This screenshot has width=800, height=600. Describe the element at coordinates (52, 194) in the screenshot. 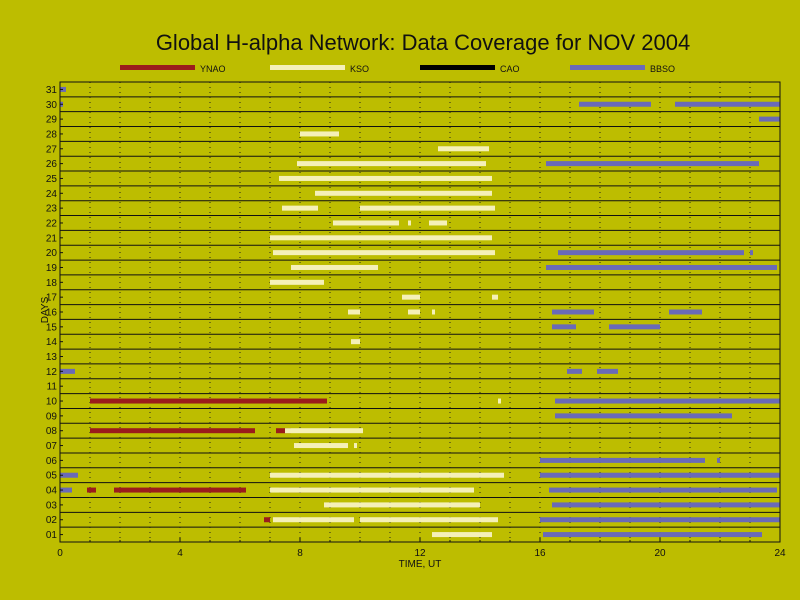

I see `y-tick-label: 24` at that location.